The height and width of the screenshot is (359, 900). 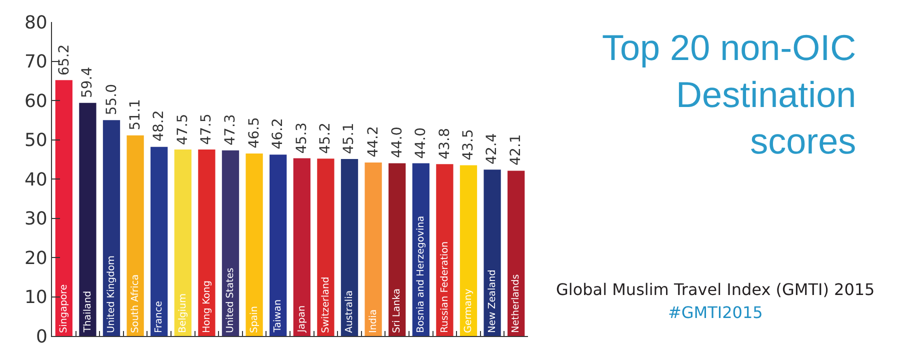 What do you see at coordinates (36, 23) in the screenshot?
I see `y-tick-label: 80` at bounding box center [36, 23].